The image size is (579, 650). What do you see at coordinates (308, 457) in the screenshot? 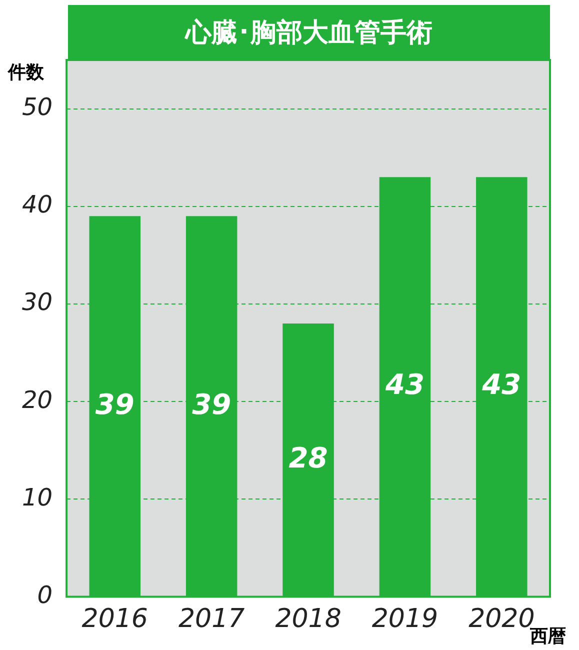
I see `data-label: 28` at bounding box center [308, 457].